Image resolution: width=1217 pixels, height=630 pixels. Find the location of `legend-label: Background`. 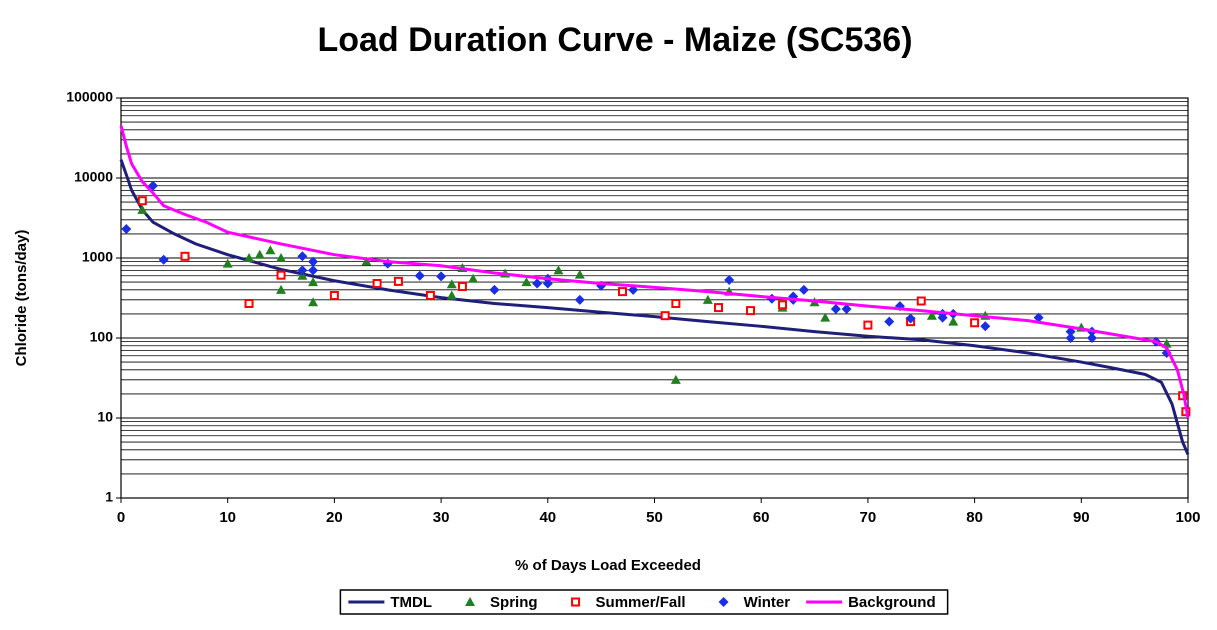

legend-label: Background is located at coordinates (892, 602).